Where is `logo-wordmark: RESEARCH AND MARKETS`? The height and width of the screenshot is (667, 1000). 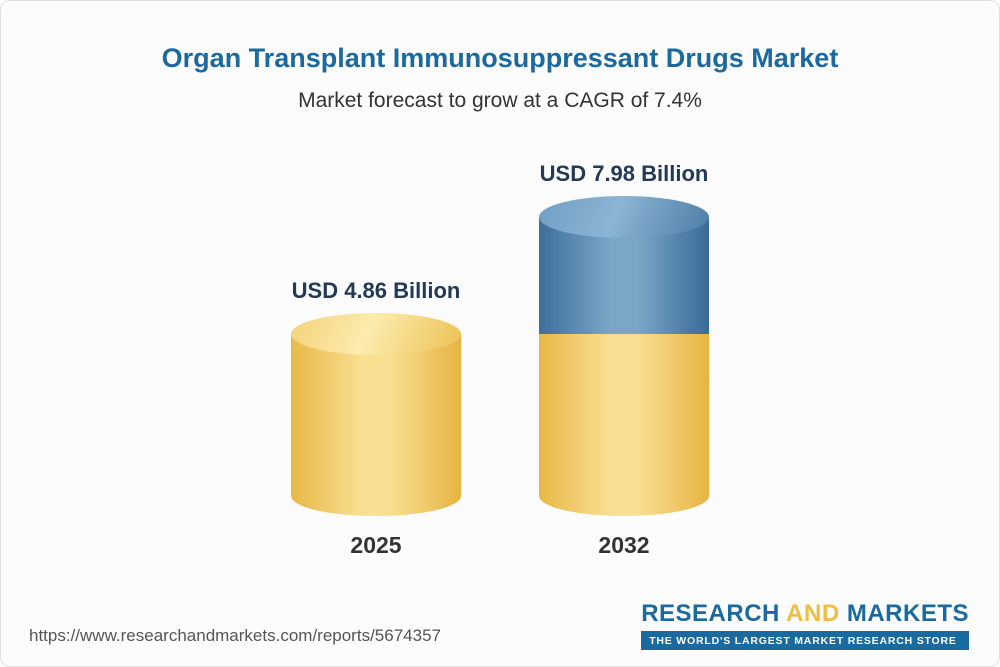 logo-wordmark: RESEARCH AND MARKETS is located at coordinates (805, 614).